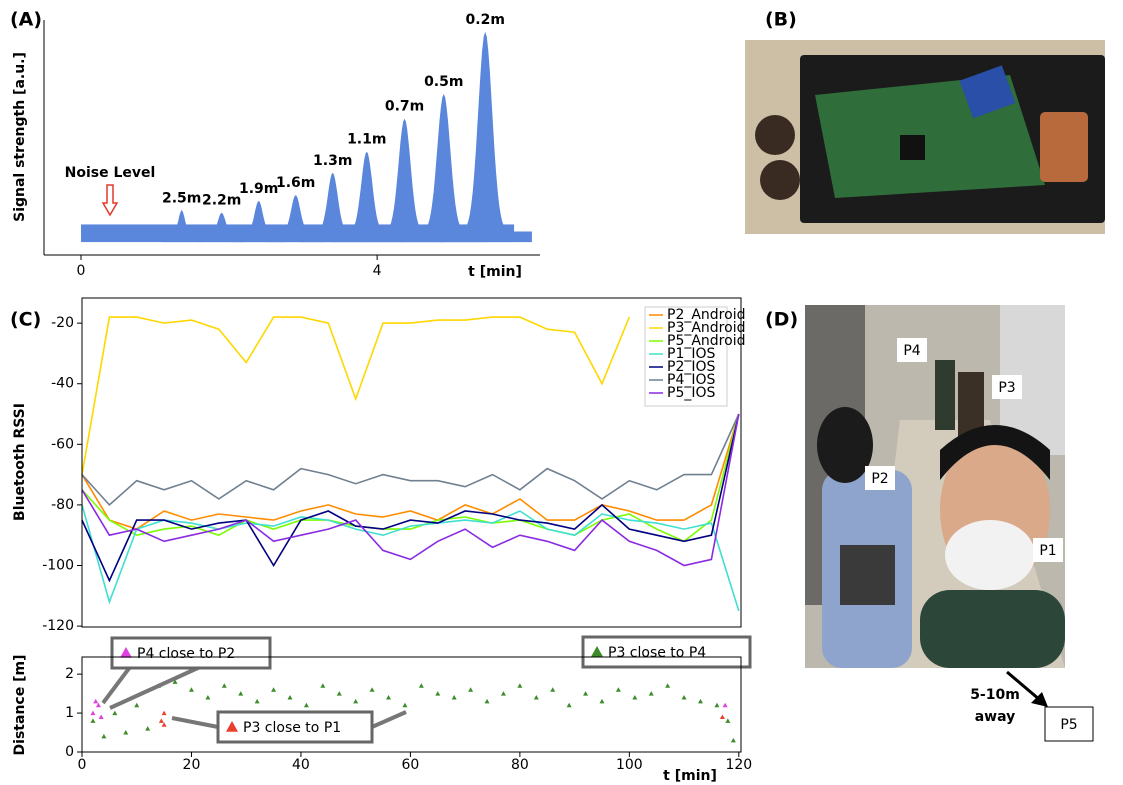 This screenshot has width=1123, height=785. Describe the element at coordinates (62, 323) in the screenshot. I see `y-tick-label: -20` at that location.